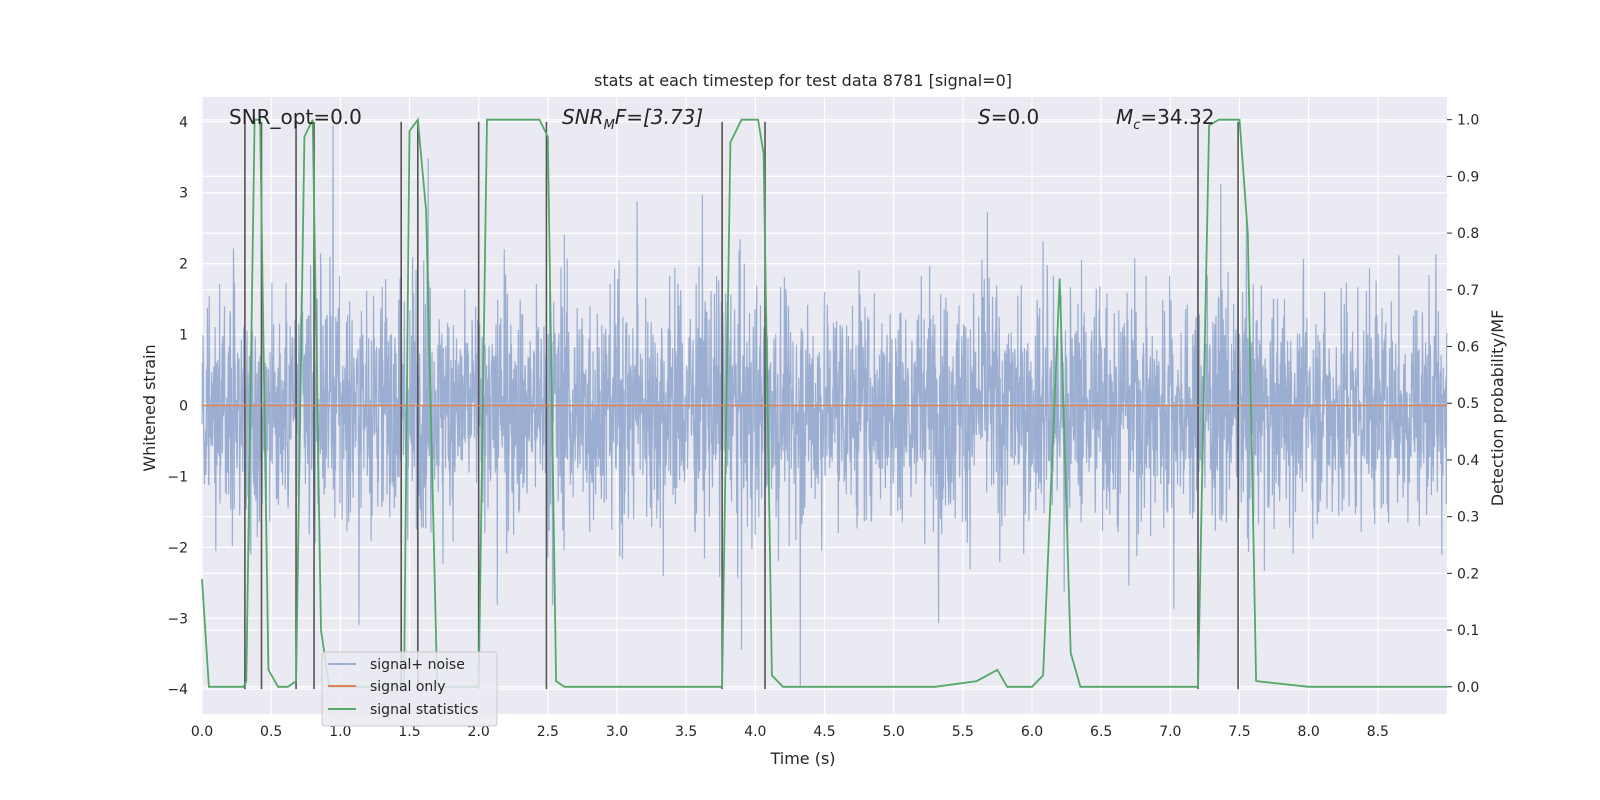 The image size is (1600, 800). What do you see at coordinates (1497, 408) in the screenshot?
I see `y2-axis-label: Detection probability/MF` at bounding box center [1497, 408].